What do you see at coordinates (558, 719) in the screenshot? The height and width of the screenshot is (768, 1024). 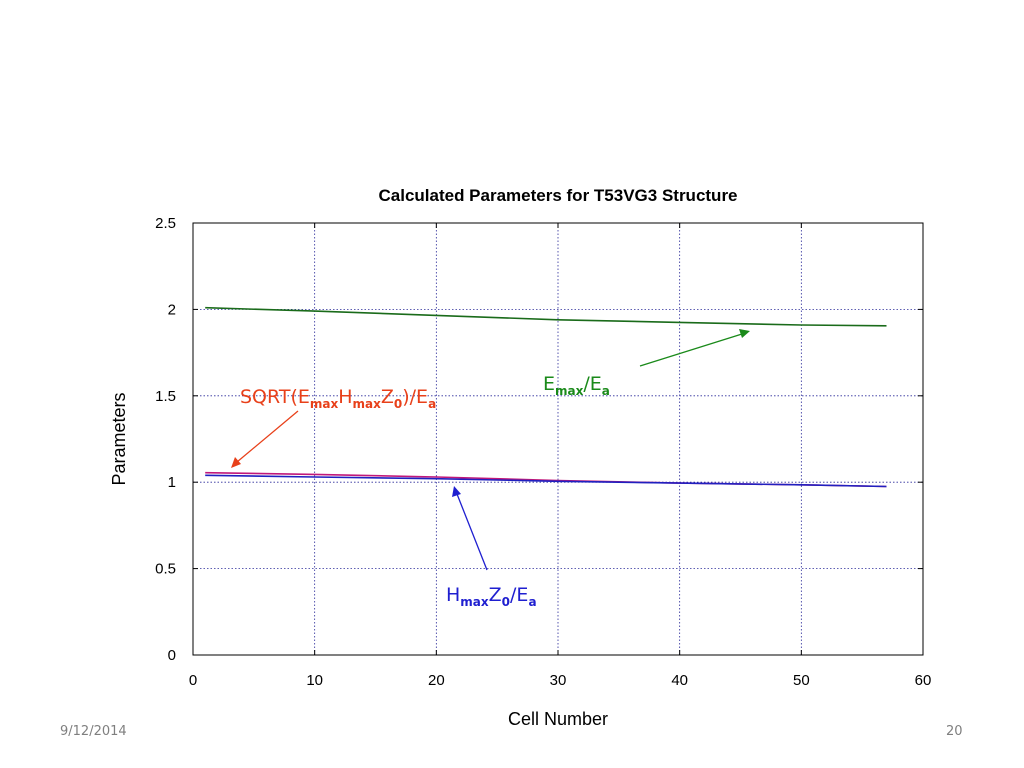 I see `x-axis-label: Cell Number` at bounding box center [558, 719].